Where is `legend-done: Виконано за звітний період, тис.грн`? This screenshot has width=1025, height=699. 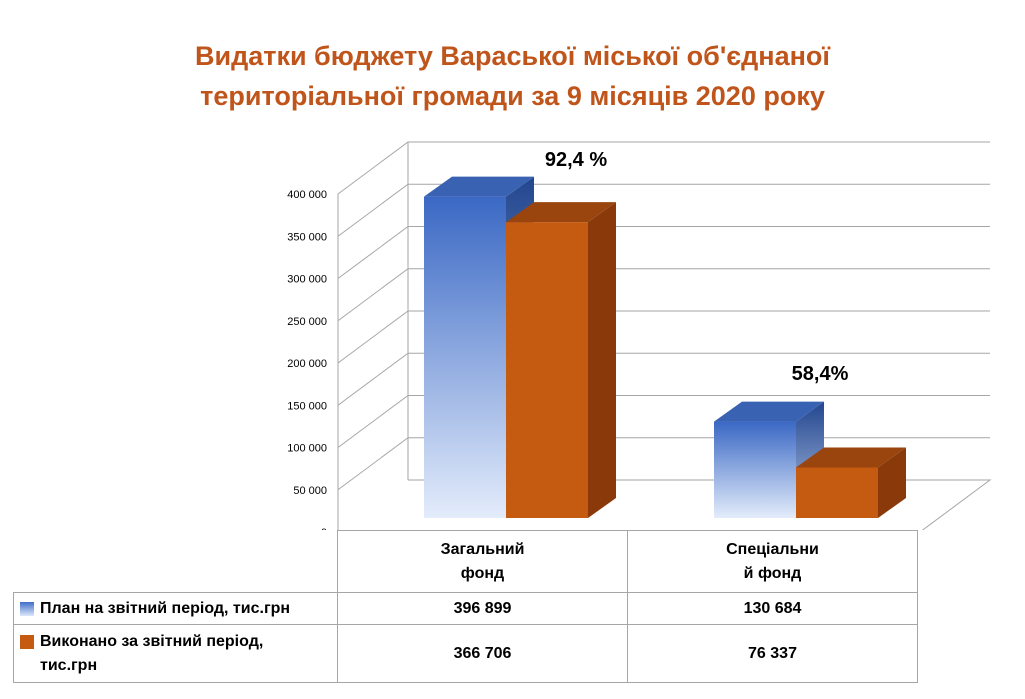 legend-done: Виконано за звітний період, тис.грн is located at coordinates (175, 653).